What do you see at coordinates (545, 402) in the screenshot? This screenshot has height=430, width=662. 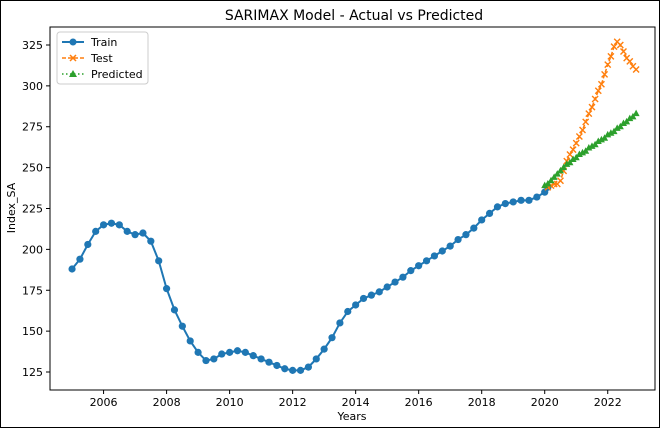 I see `x-tick-label: 2020` at bounding box center [545, 402].